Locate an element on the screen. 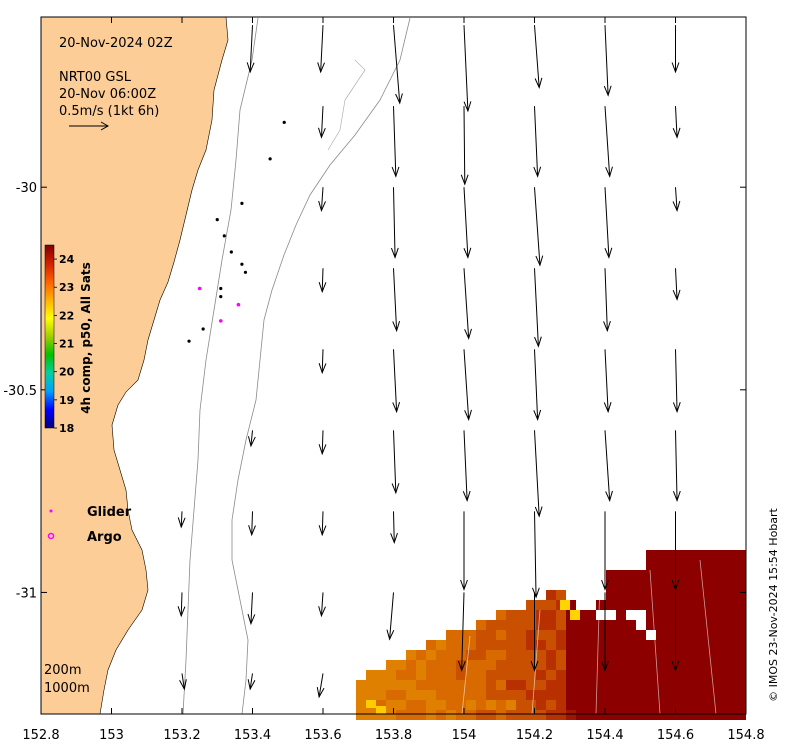 This screenshot has height=754, width=790. x-tick-label: 154.2 is located at coordinates (534, 735).